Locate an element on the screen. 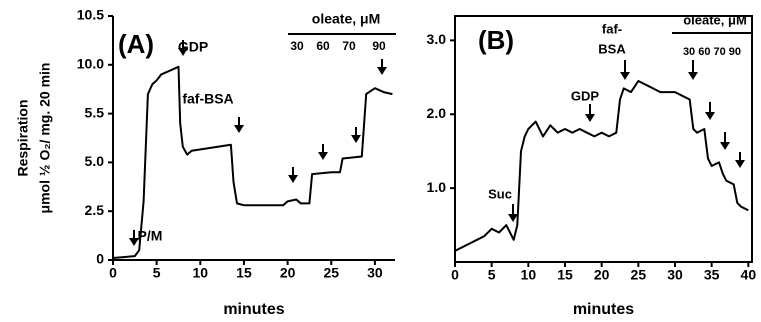 This screenshot has width=761, height=322. annotation: faf- is located at coordinates (612, 28).